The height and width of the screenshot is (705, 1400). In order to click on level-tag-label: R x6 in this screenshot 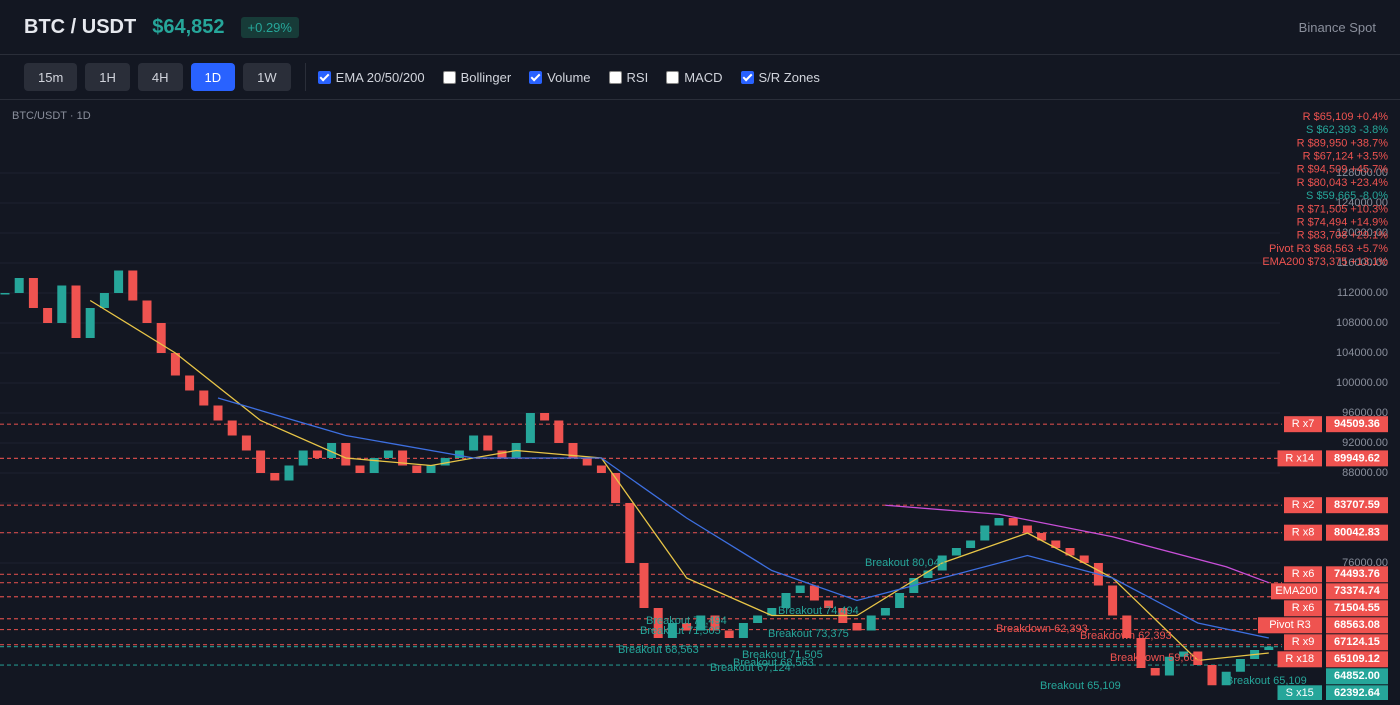, I will do `click(1303, 608)`.